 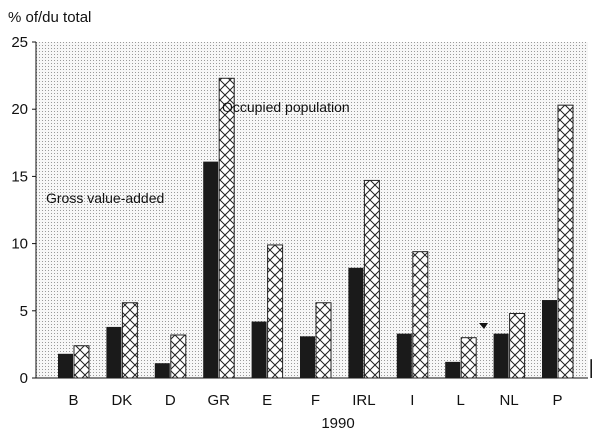 What do you see at coordinates (19, 42) in the screenshot?
I see `y-tick-label: 25` at bounding box center [19, 42].